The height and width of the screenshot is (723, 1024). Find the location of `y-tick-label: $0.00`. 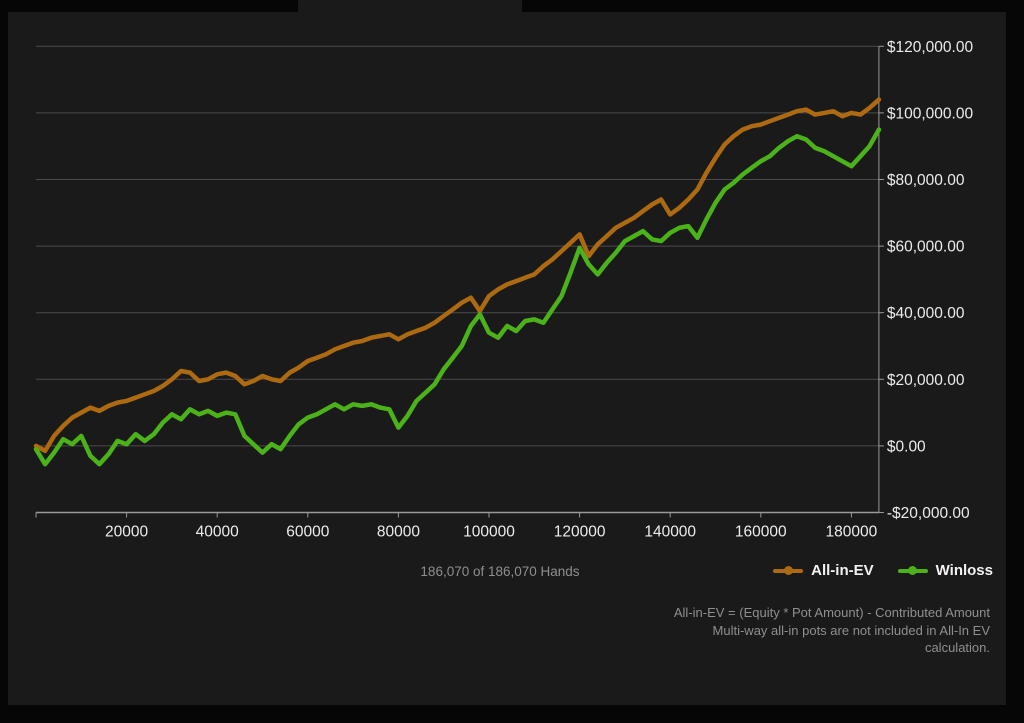

y-tick-label: $0.00 is located at coordinates (906, 446).